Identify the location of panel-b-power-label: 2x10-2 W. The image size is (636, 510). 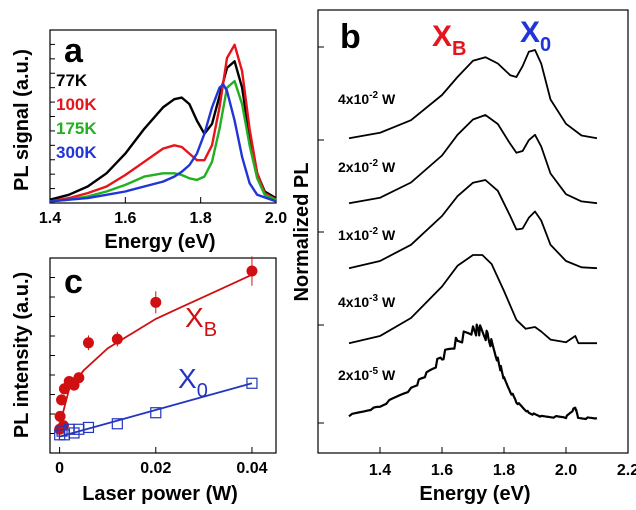
(367, 166).